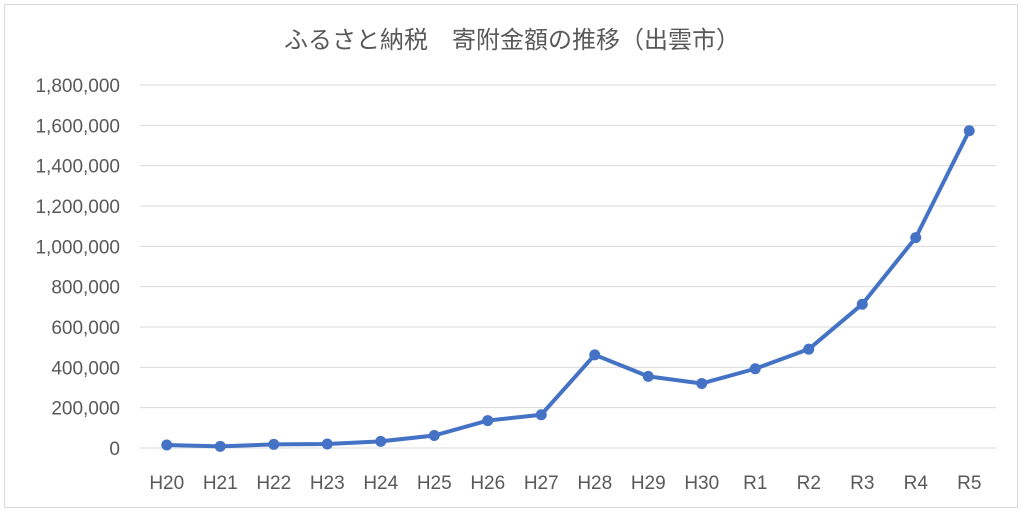  What do you see at coordinates (85, 368) in the screenshot?
I see `y-tick-label: 400,000` at bounding box center [85, 368].